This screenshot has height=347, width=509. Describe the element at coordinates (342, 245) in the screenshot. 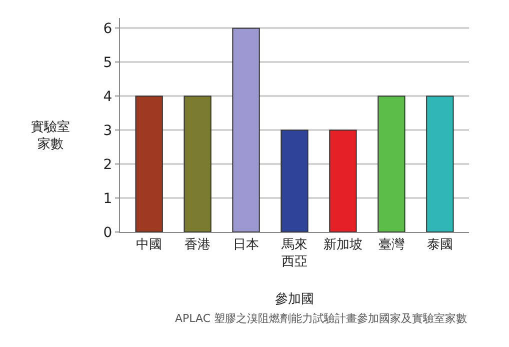

I see `x-tick-label: 新加坡` at that location.